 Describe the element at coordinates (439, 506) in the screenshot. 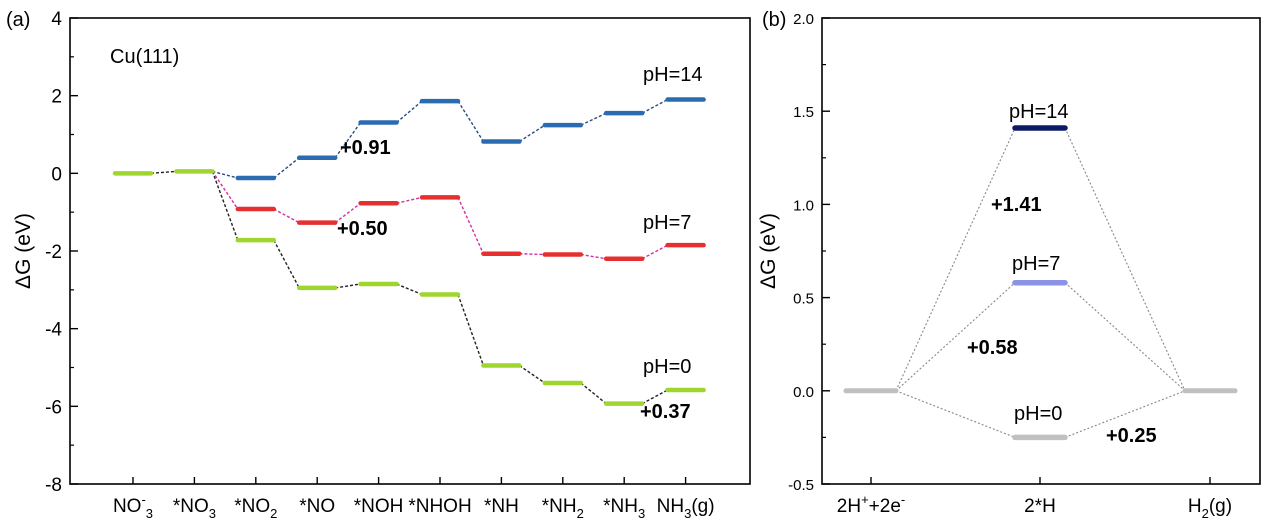

I see `panel-a-xtick-label-5: *NHOH` at that location.